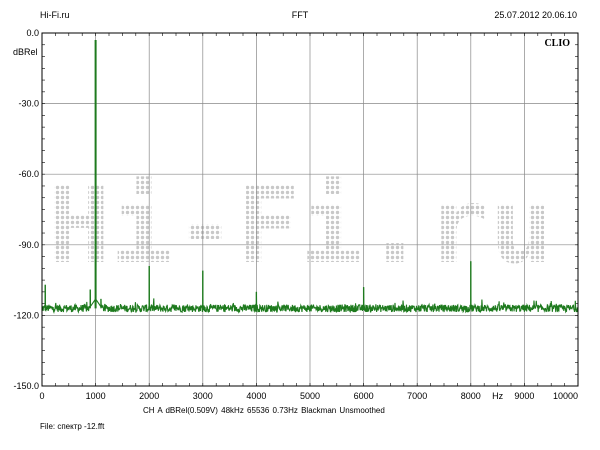  I want to click on x-unit-label: Hz, so click(497, 396).